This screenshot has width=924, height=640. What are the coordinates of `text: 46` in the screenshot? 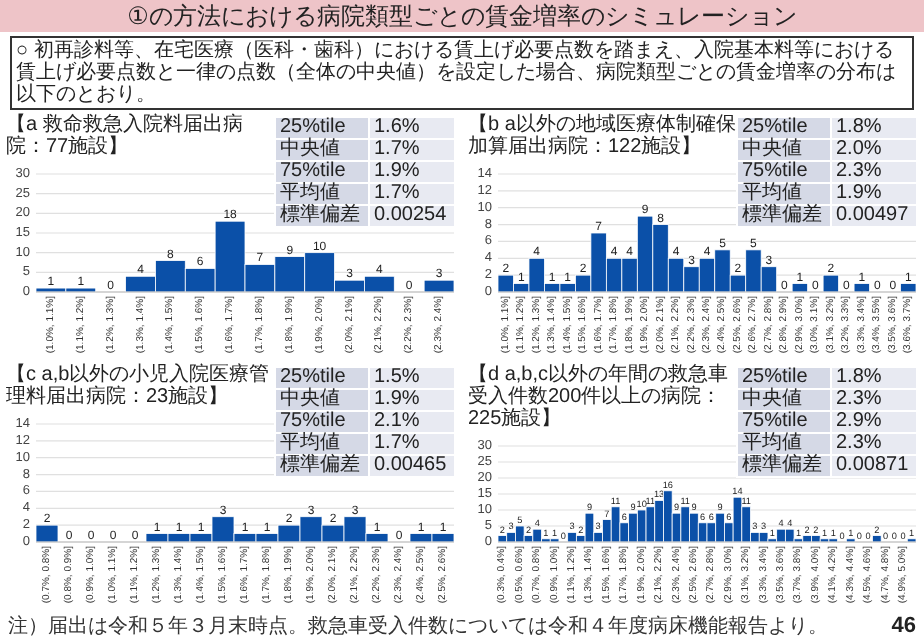 It's located at (903, 626).